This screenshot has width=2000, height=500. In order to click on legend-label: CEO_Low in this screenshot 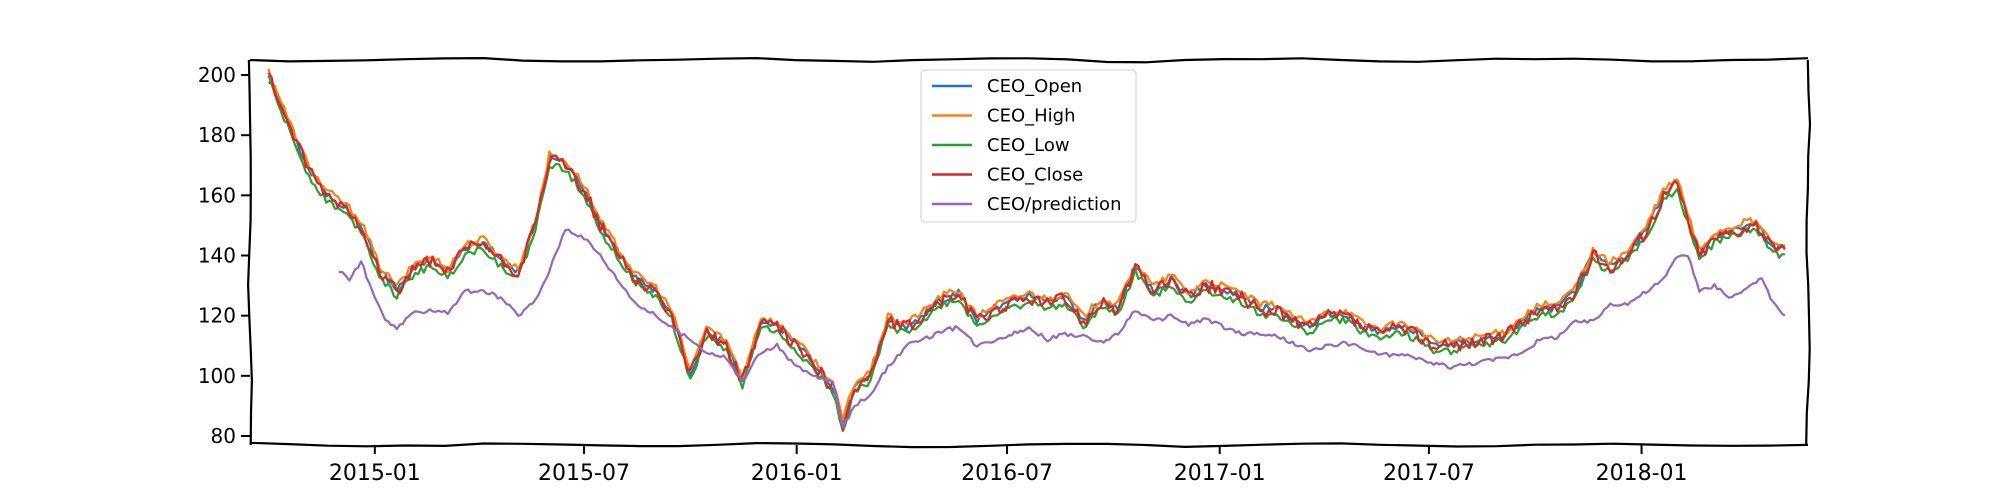, I will do `click(1028, 145)`.